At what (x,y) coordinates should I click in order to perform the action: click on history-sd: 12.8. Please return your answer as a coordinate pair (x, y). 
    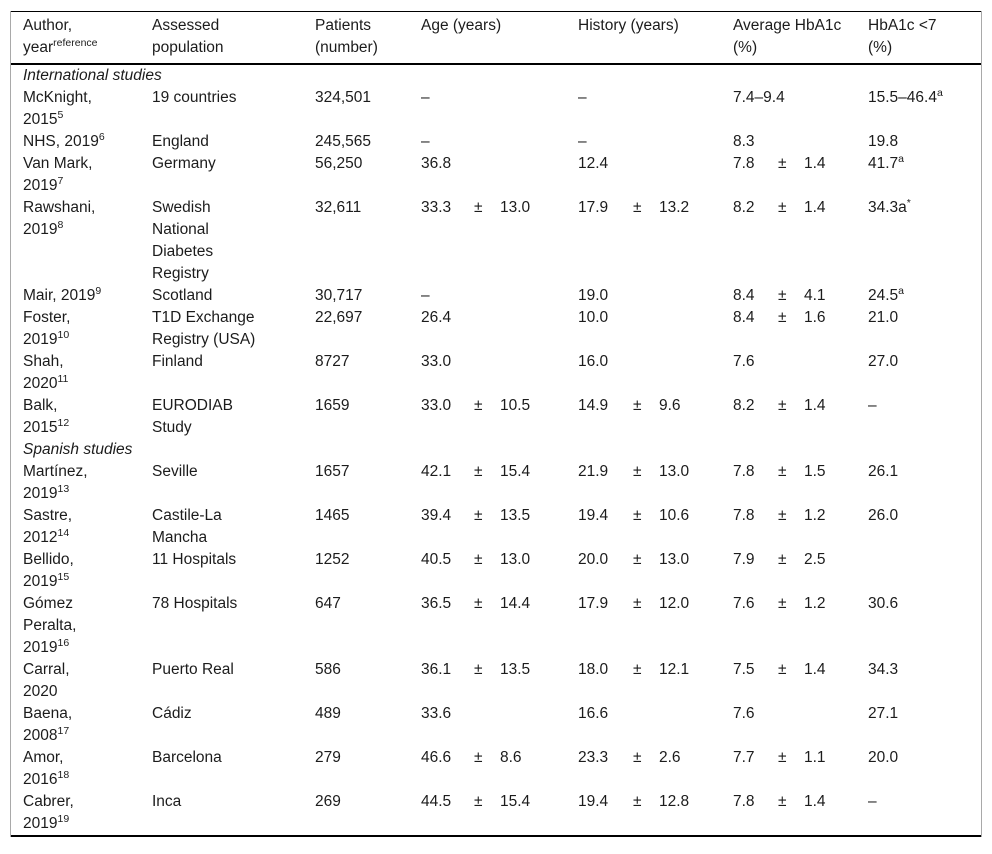
    Looking at the image, I should click on (674, 801).